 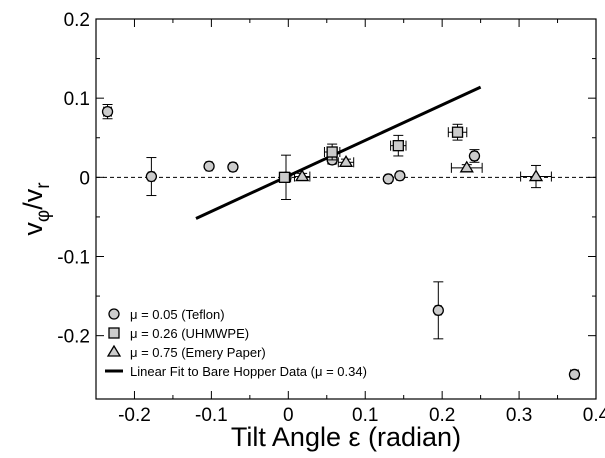 What do you see at coordinates (77, 99) in the screenshot?
I see `y-tick-label: 0.1` at bounding box center [77, 99].